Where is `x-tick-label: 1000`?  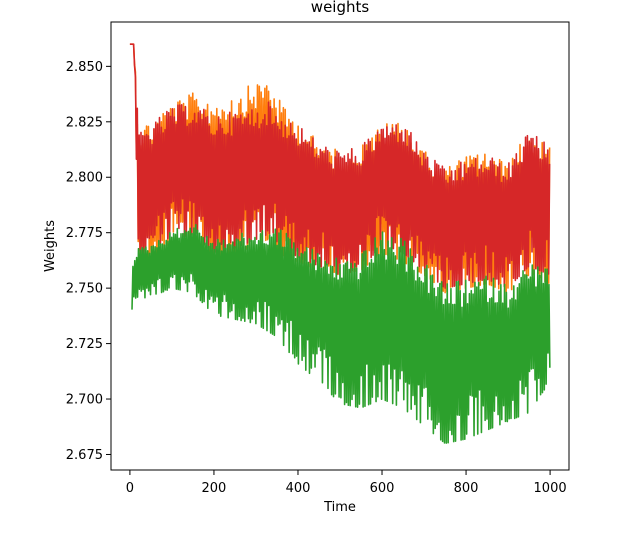 x-tick-label: 1000 is located at coordinates (550, 488).